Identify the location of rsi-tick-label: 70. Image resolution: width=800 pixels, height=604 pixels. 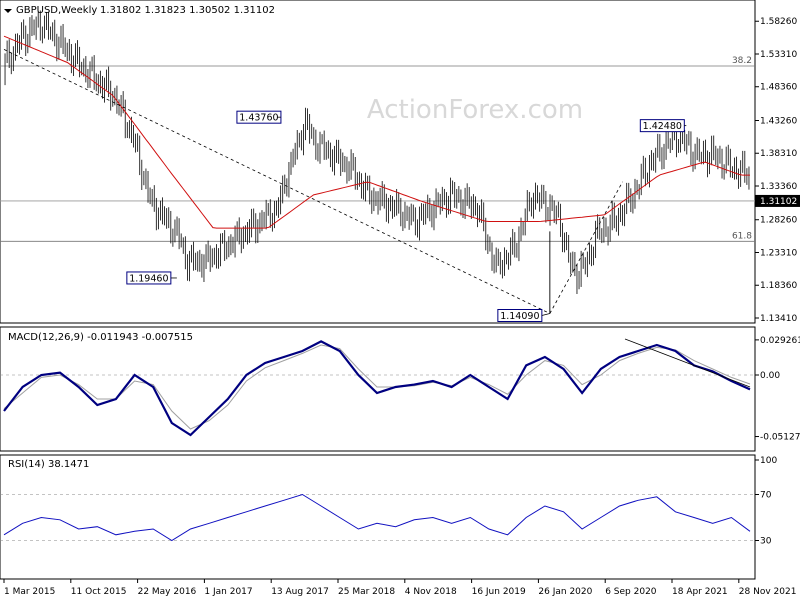
(766, 496).